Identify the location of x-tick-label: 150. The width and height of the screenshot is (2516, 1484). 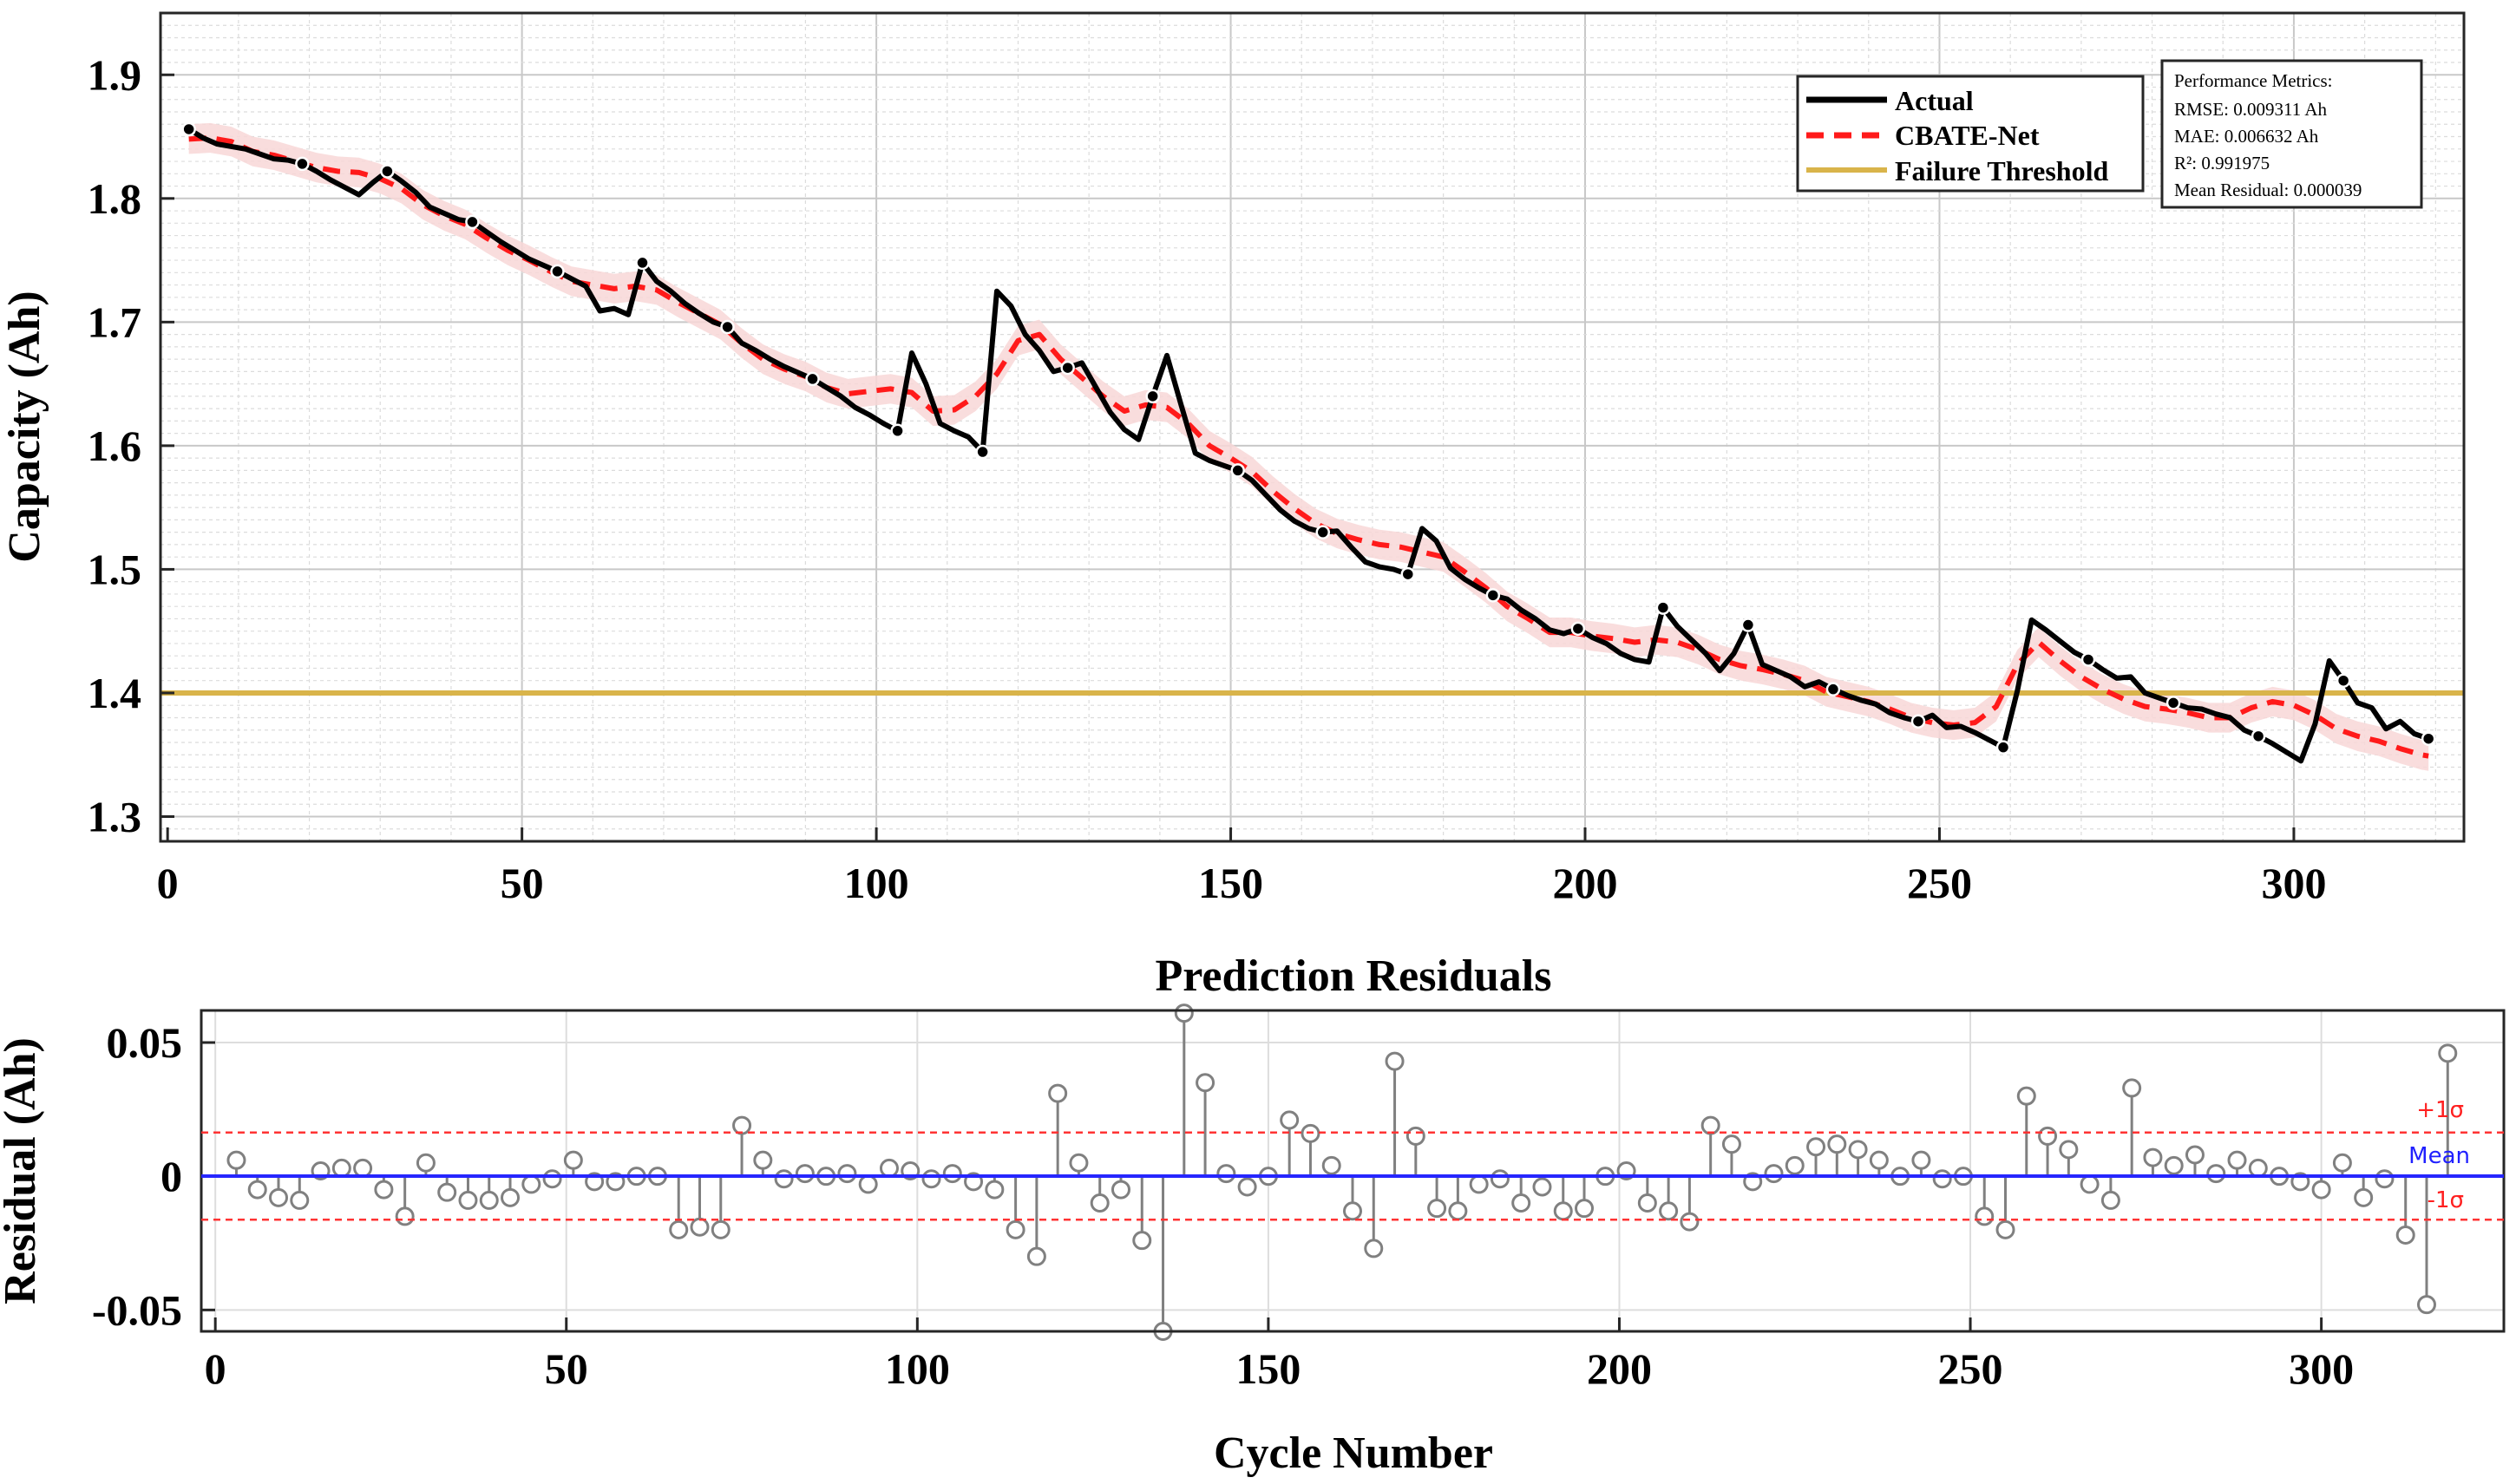
(1231, 883).